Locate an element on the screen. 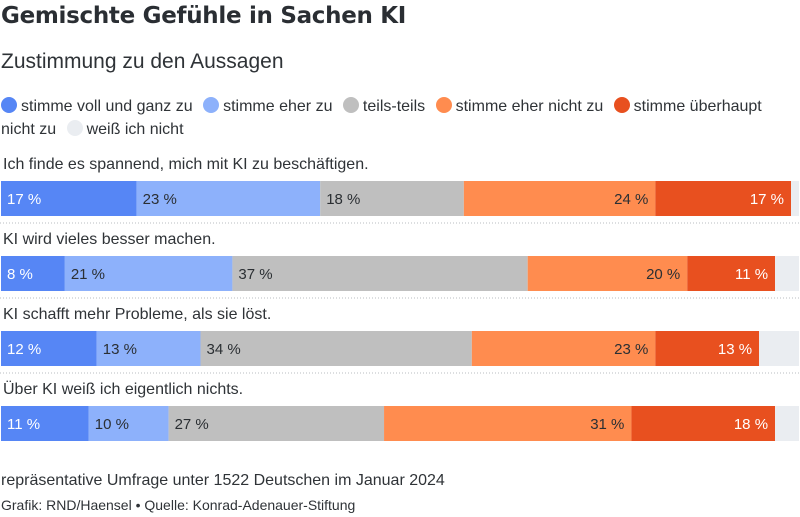 Image resolution: width=800 pixels, height=517 pixels. data-label: 34 % is located at coordinates (224, 349).